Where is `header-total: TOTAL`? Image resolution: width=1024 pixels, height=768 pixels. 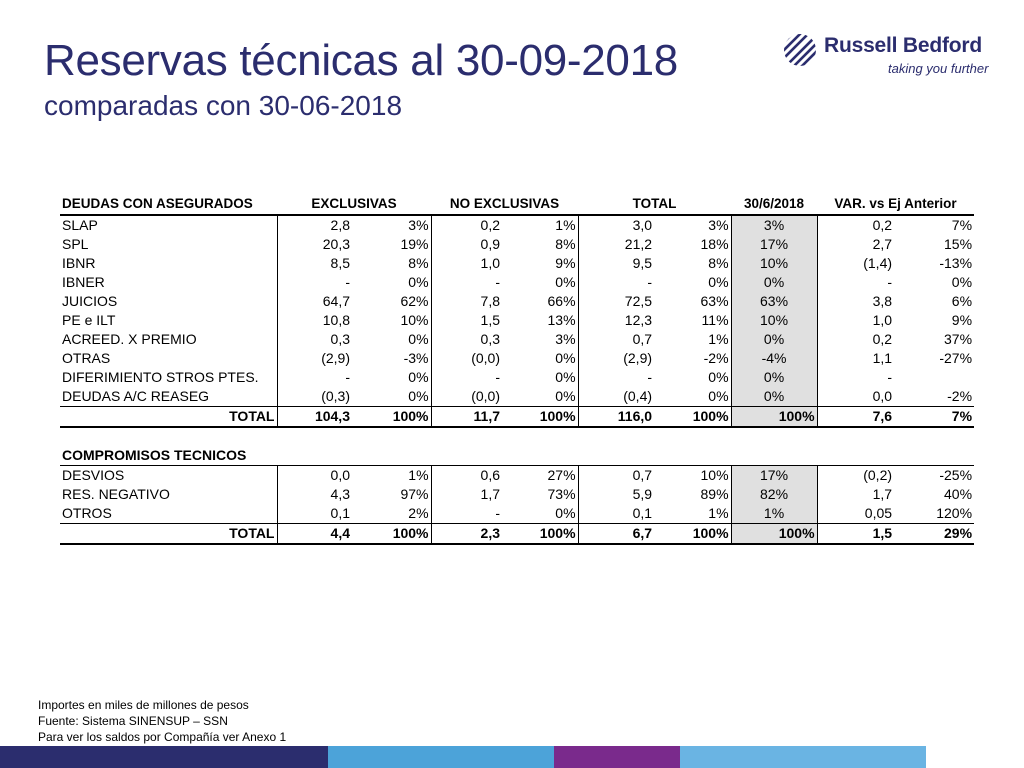 header-total: TOTAL is located at coordinates (655, 204).